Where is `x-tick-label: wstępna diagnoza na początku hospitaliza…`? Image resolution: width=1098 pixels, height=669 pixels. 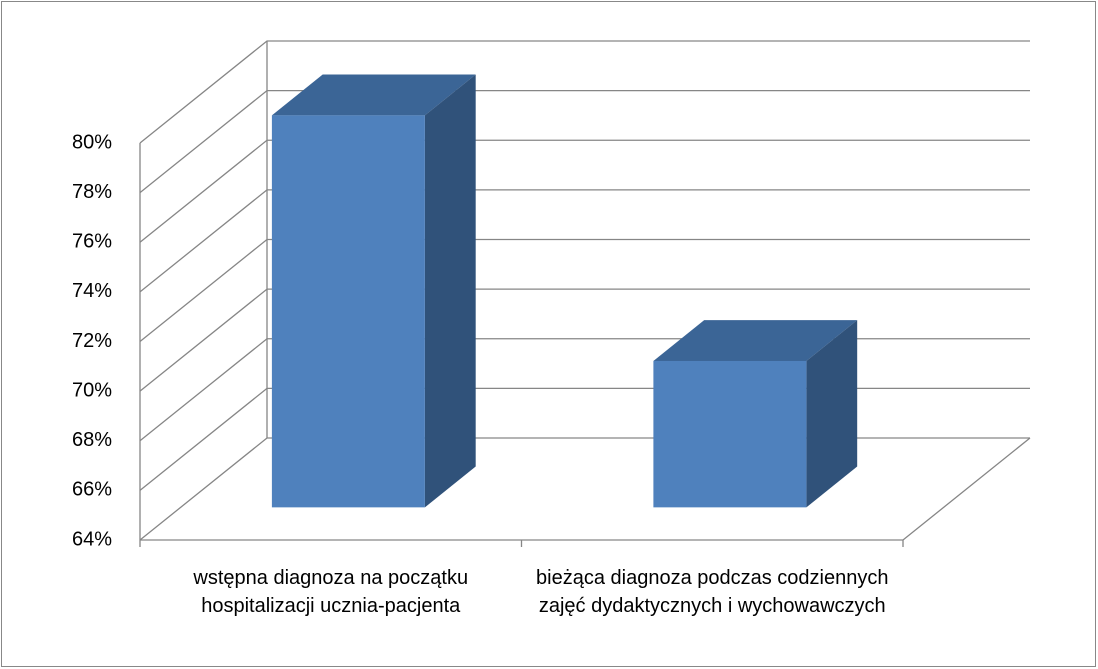 x-tick-label: wstępna diagnoza na początku hospitaliza… is located at coordinates (331, 592).